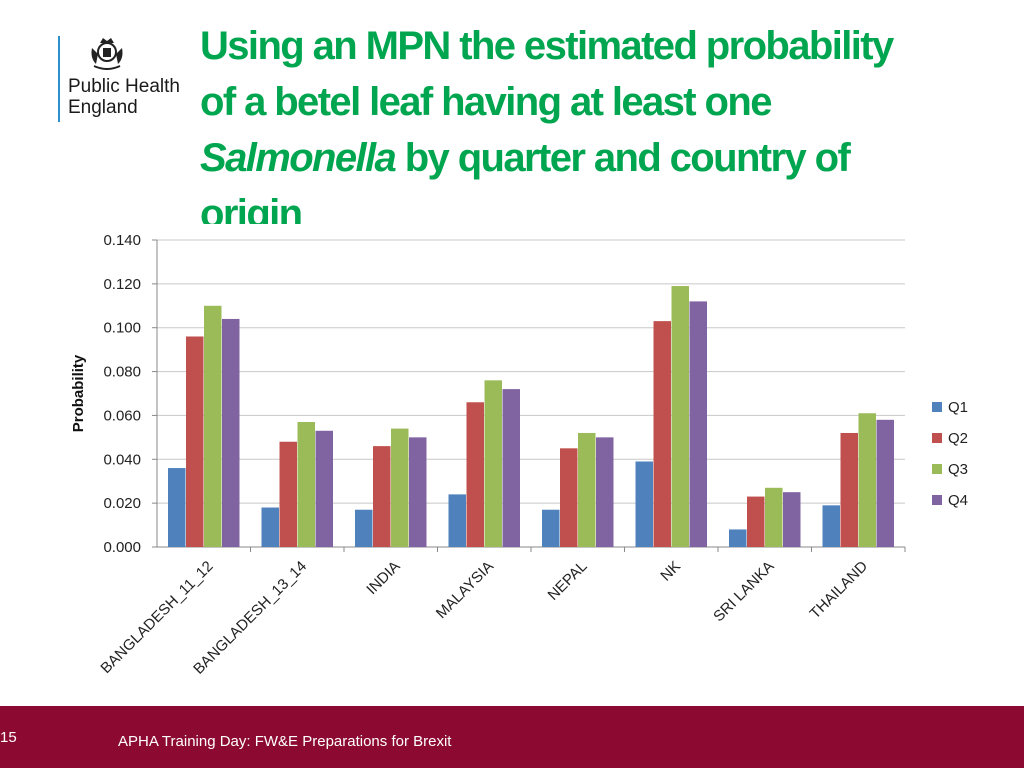 This screenshot has width=1024, height=768. I want to click on title-line-1: Using an MPN the estimated probability, so click(547, 46).